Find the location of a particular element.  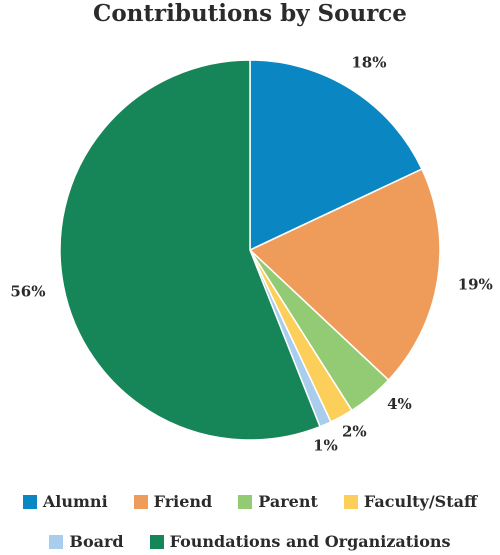

pie-label-faculty-staff: 2% is located at coordinates (354, 431).